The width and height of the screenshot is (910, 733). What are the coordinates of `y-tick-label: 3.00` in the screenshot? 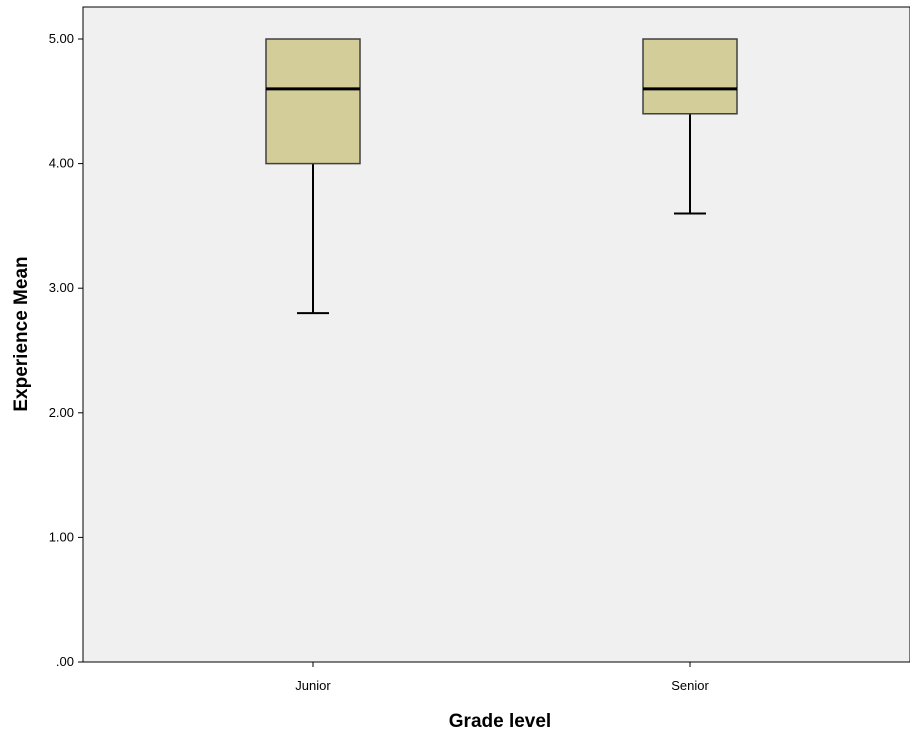 It's located at (61, 287).